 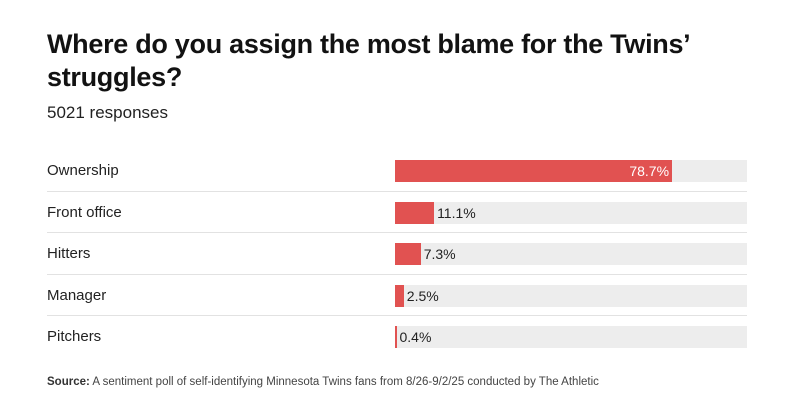 I want to click on source-label: Source:, so click(x=68, y=382).